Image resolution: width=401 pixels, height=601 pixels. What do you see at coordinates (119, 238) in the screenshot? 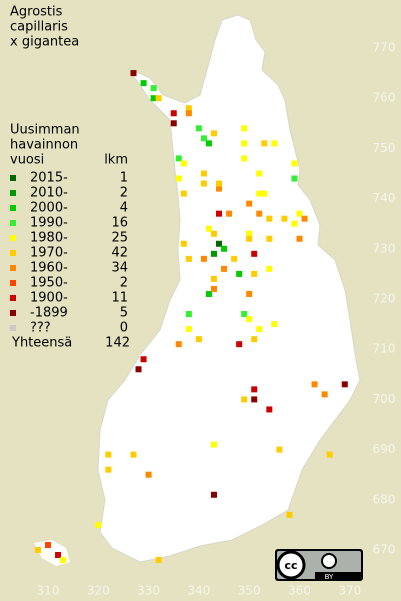
I see `legend-count: 25` at bounding box center [119, 238].